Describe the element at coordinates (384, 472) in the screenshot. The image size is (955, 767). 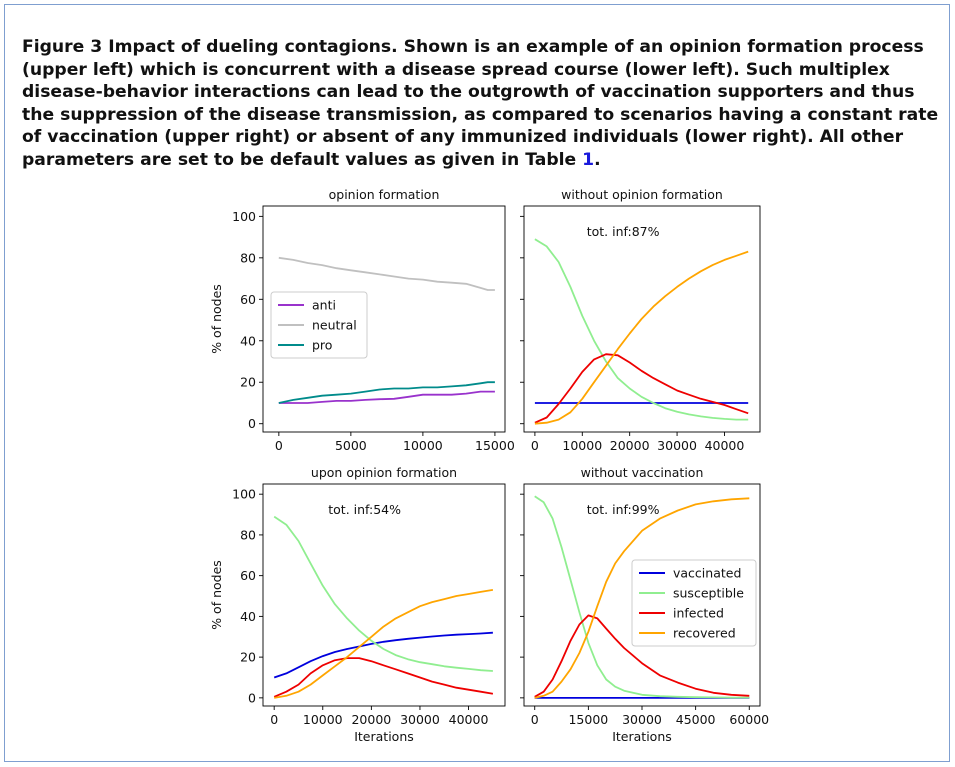
I see `chart-title: upon opinion formation` at that location.